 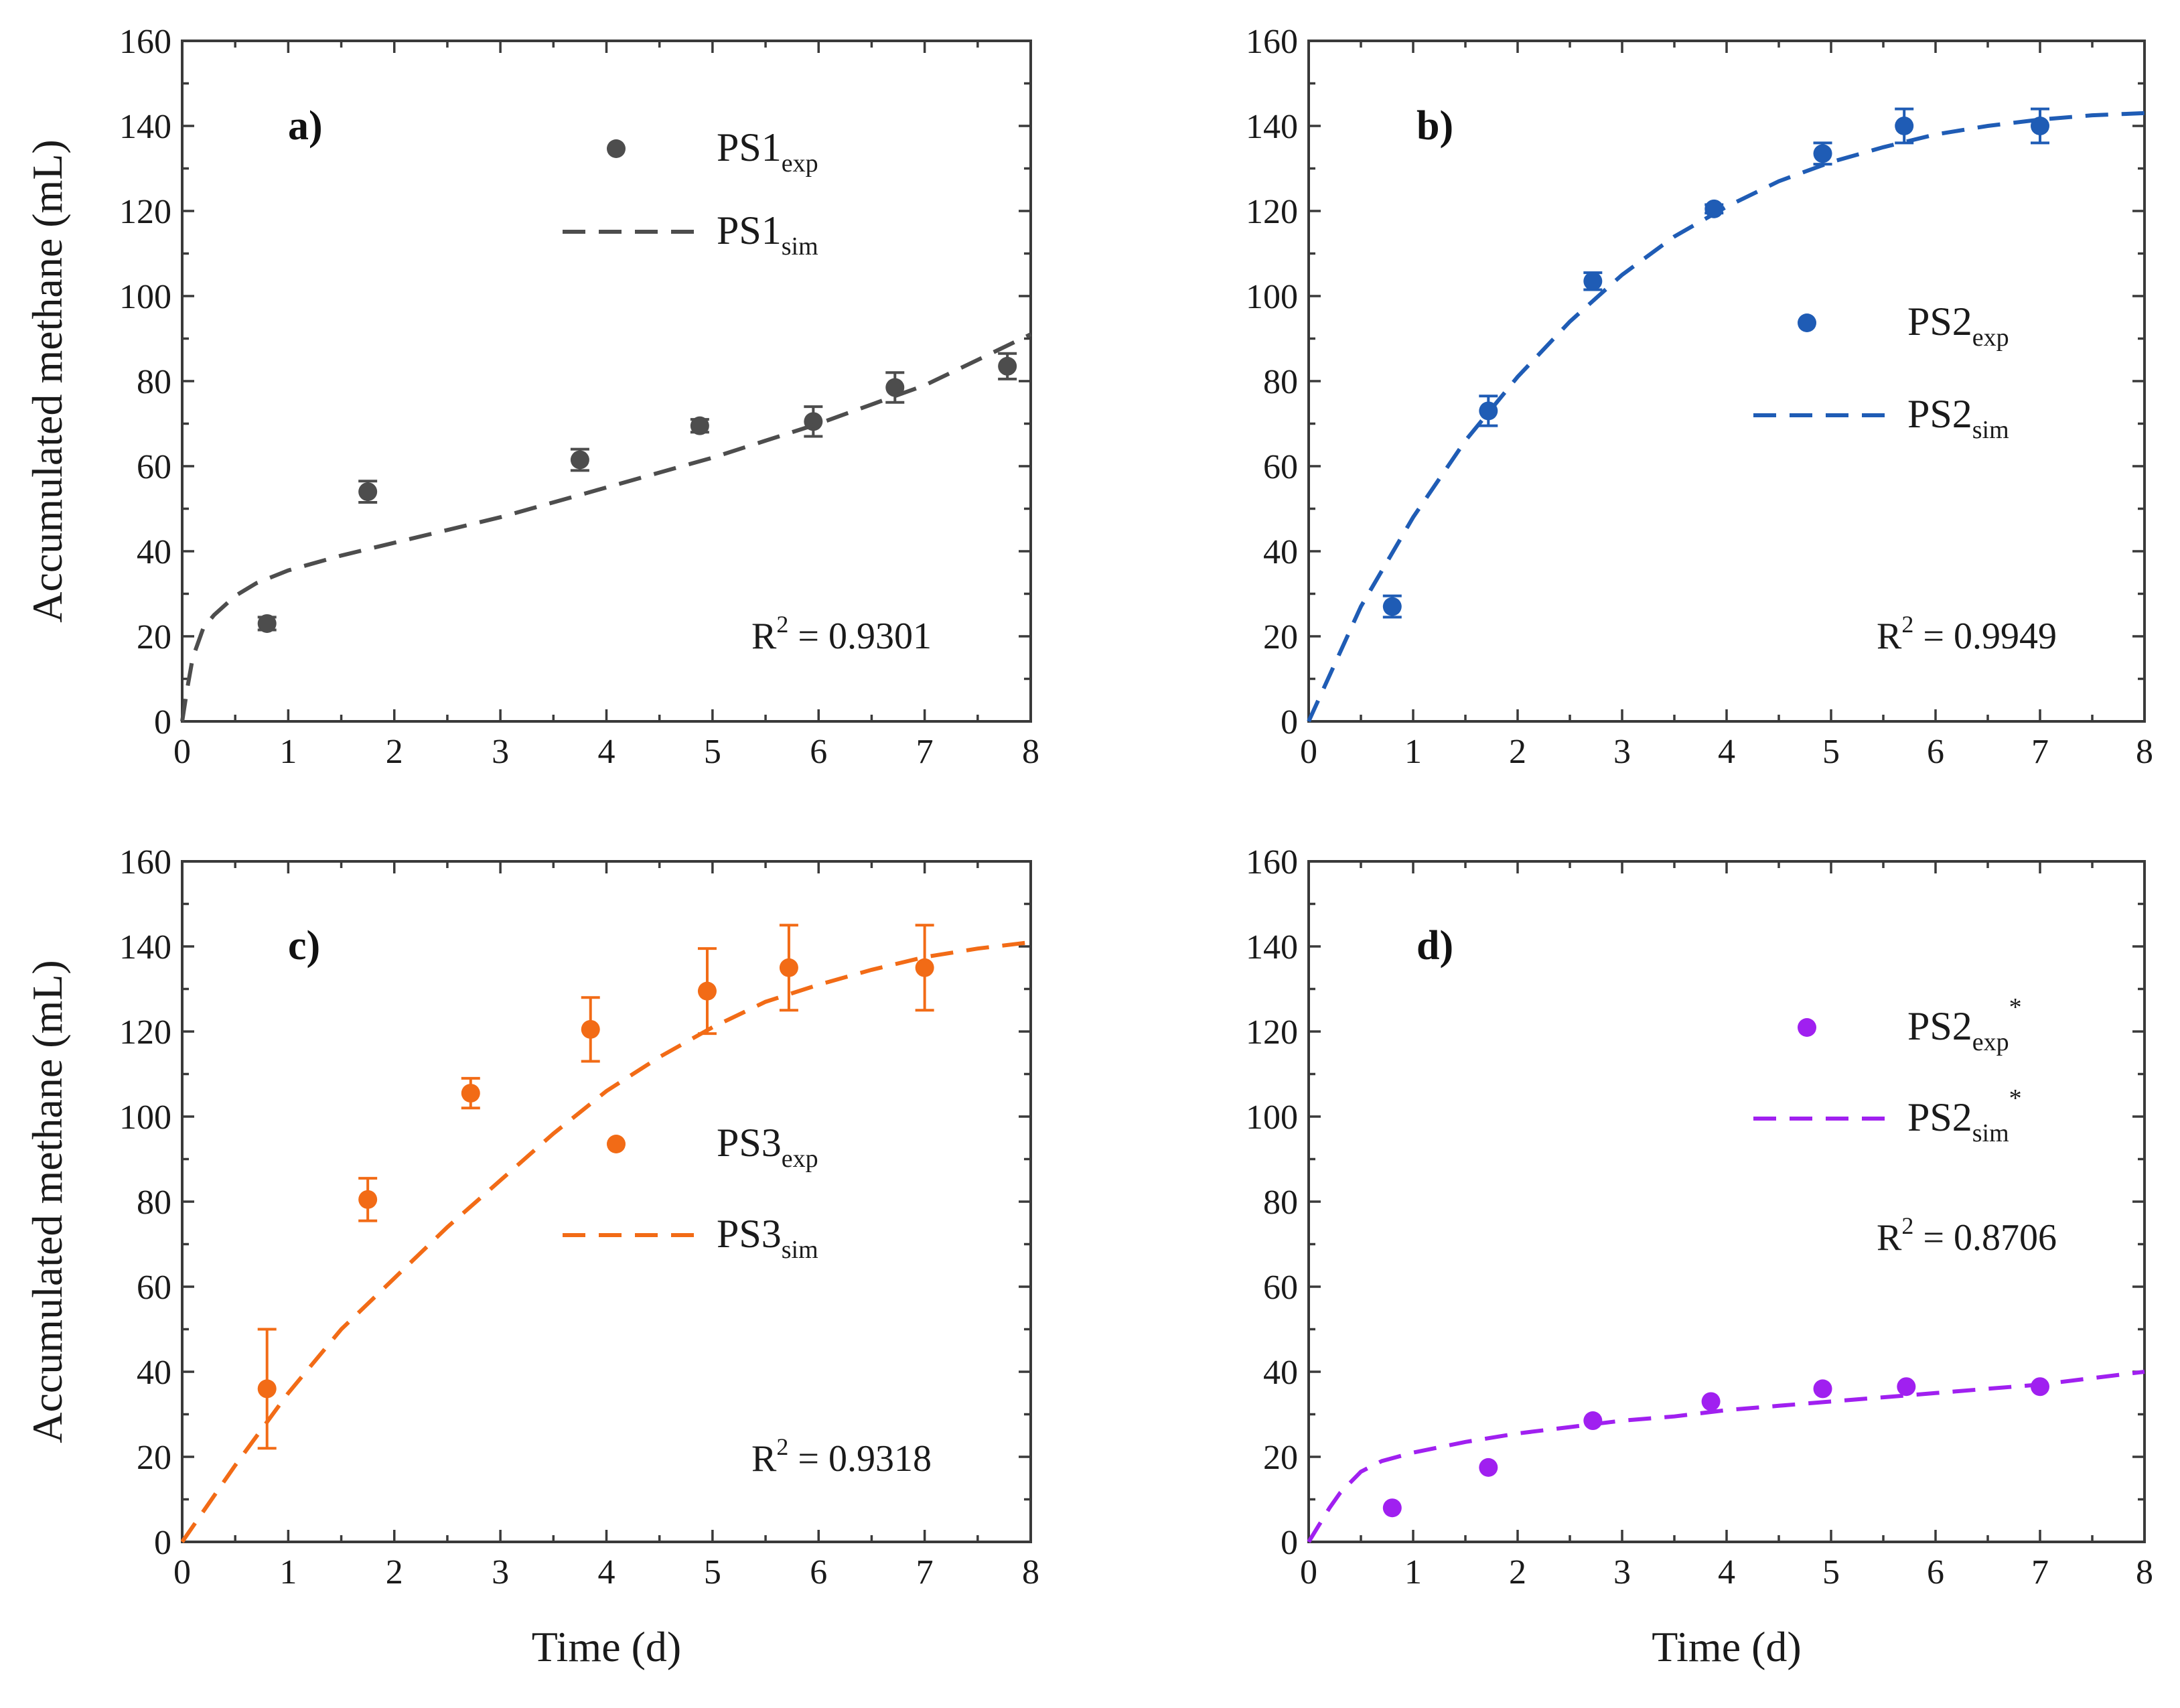 I want to click on r-squared-value: = 0.9318, so click(x=860, y=1459).